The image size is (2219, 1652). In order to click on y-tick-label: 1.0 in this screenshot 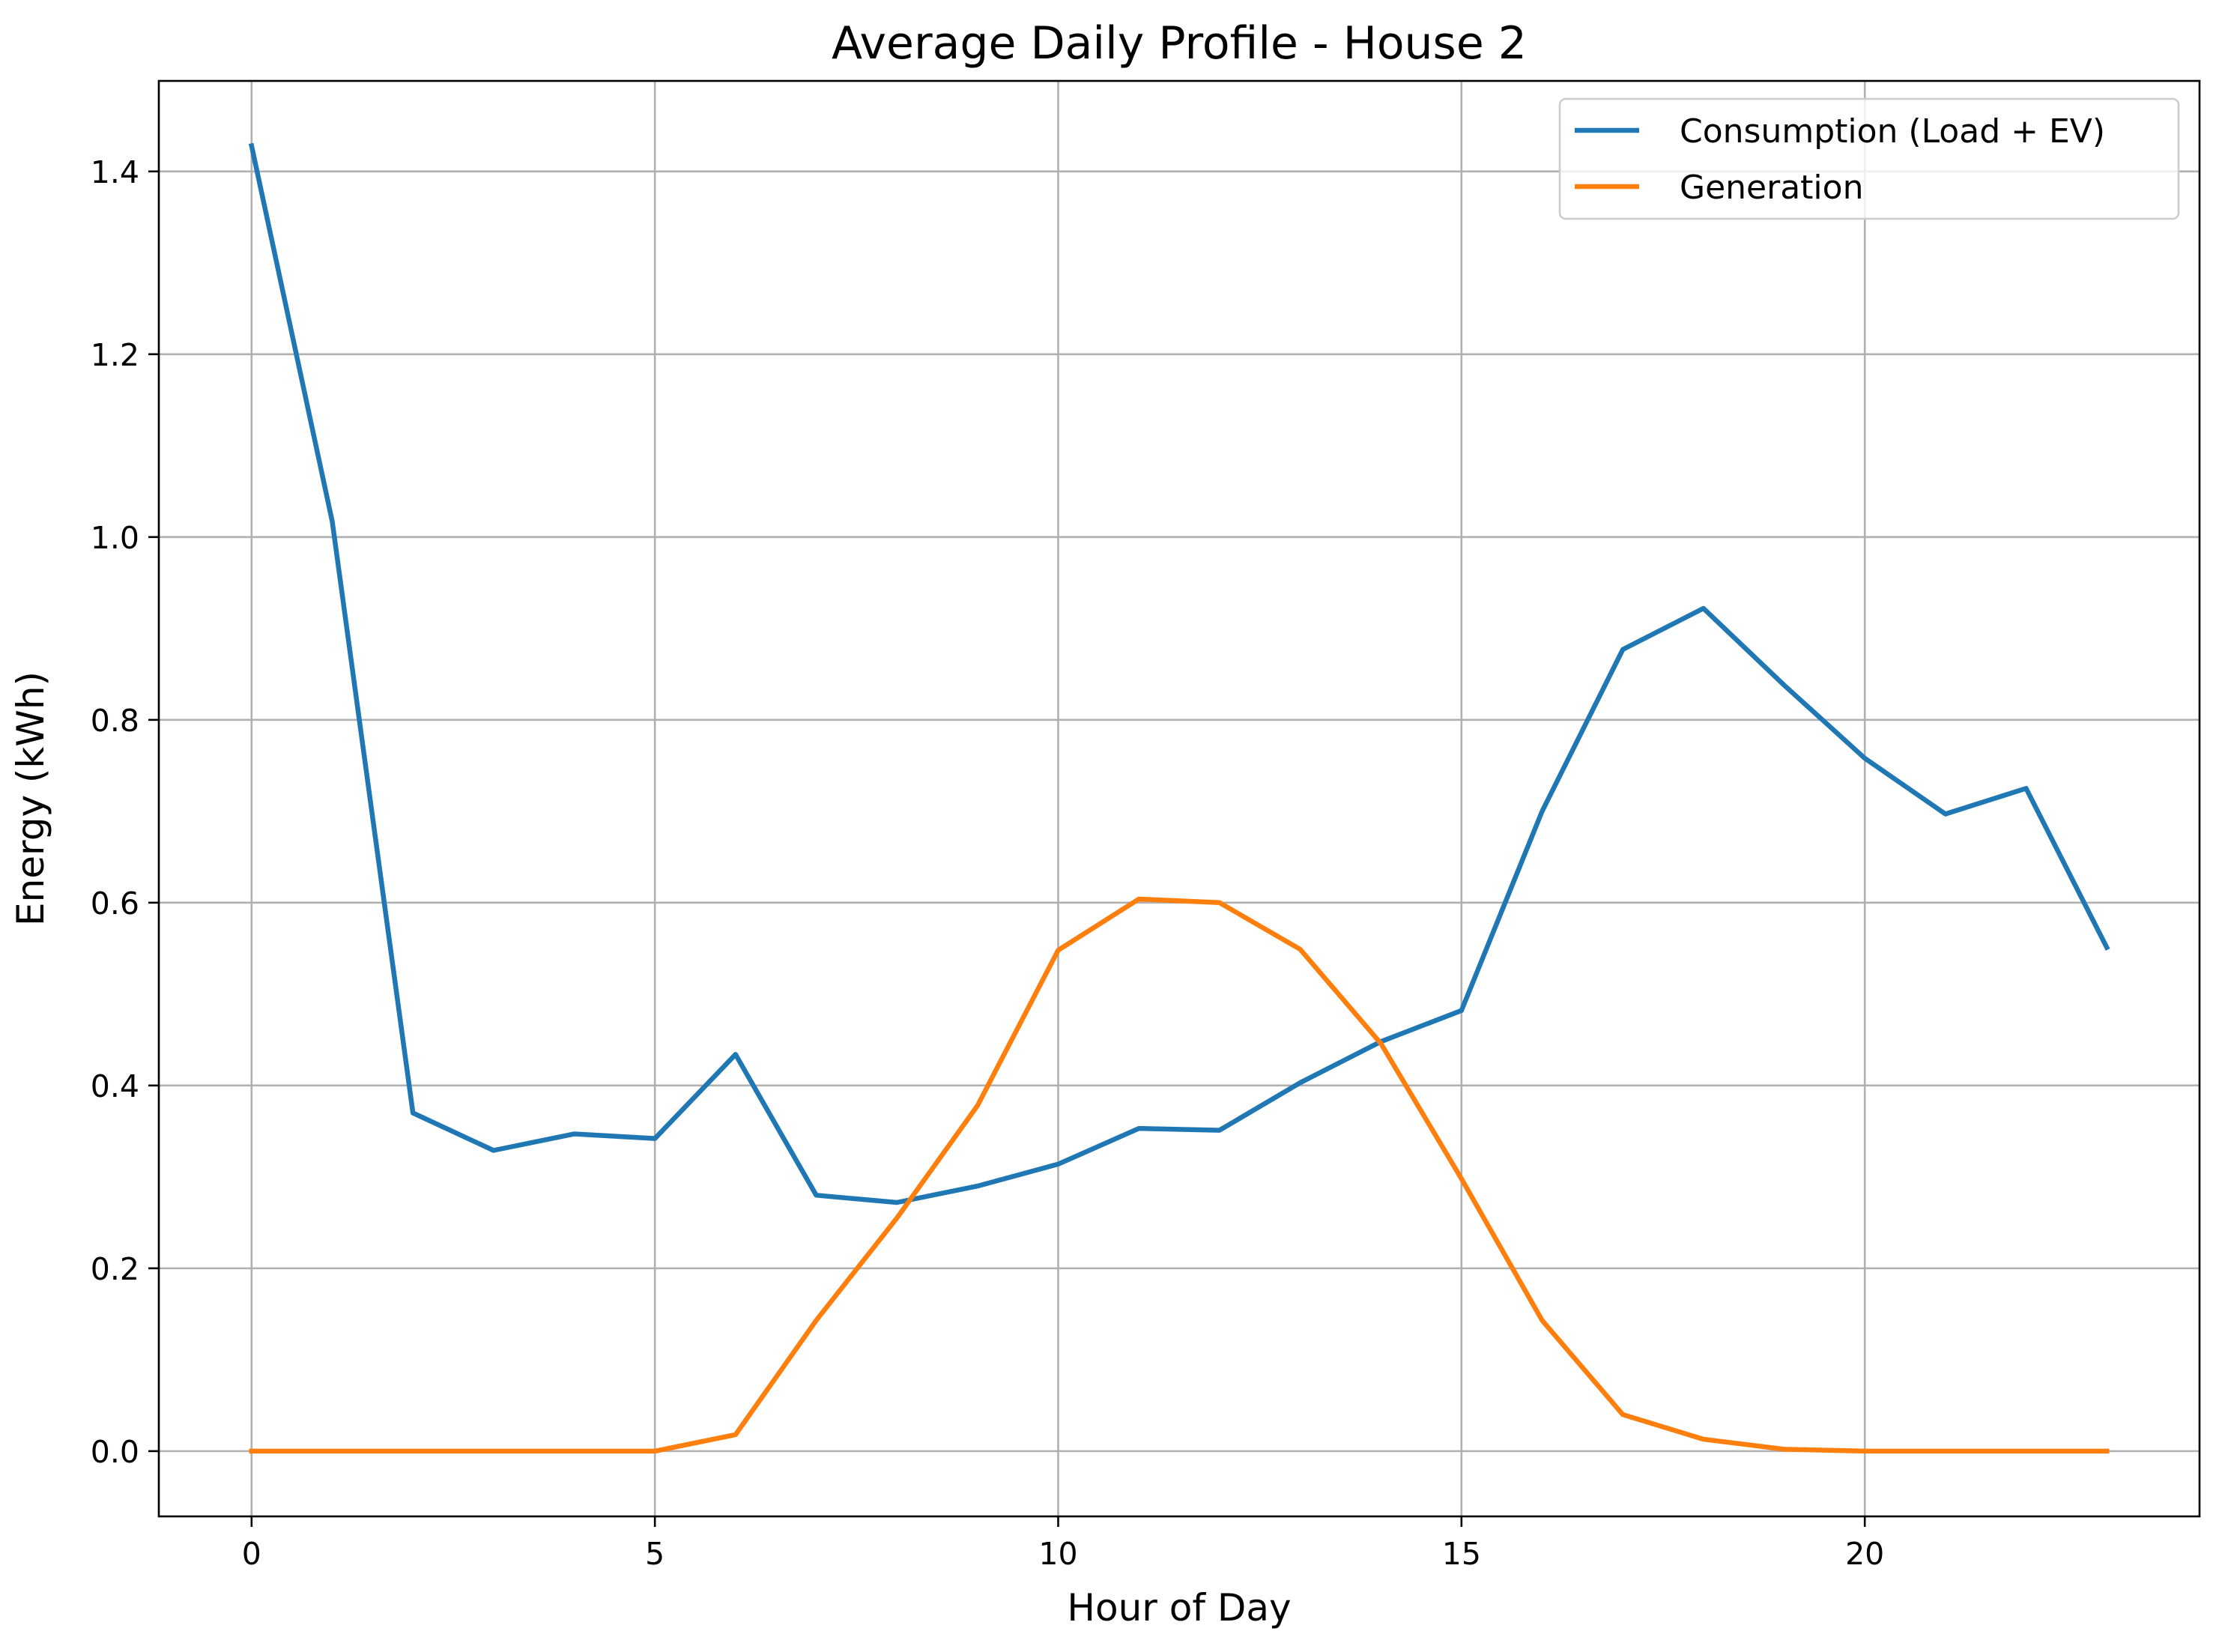, I will do `click(115, 538)`.